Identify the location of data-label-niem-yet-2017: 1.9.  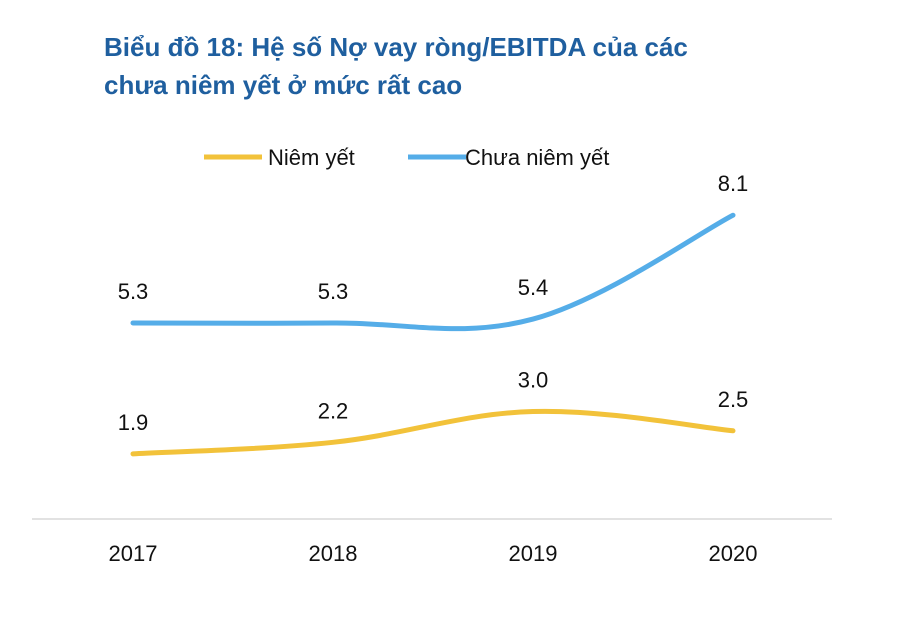
(133, 422).